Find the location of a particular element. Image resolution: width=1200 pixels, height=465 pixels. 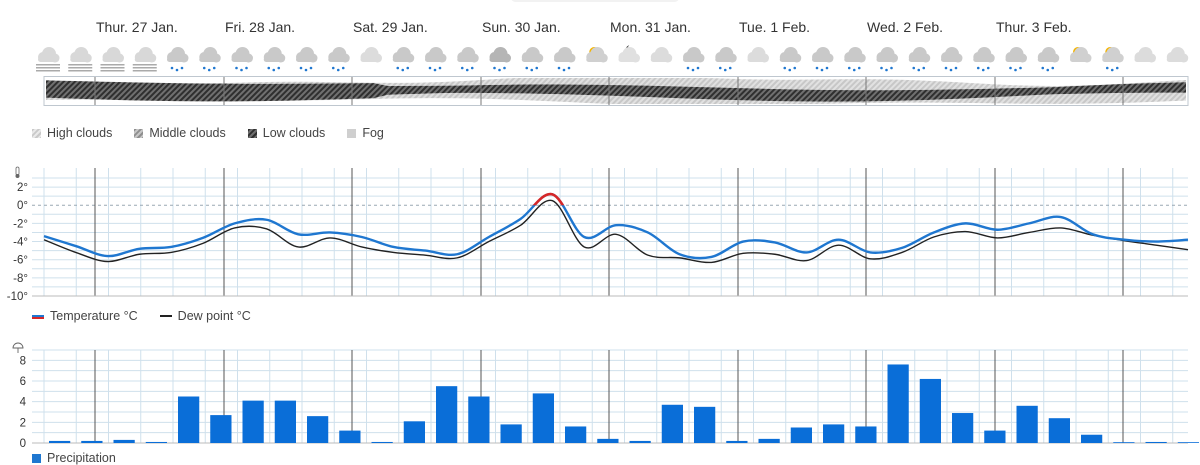

cloud-cover-chart is located at coordinates (616, 91).